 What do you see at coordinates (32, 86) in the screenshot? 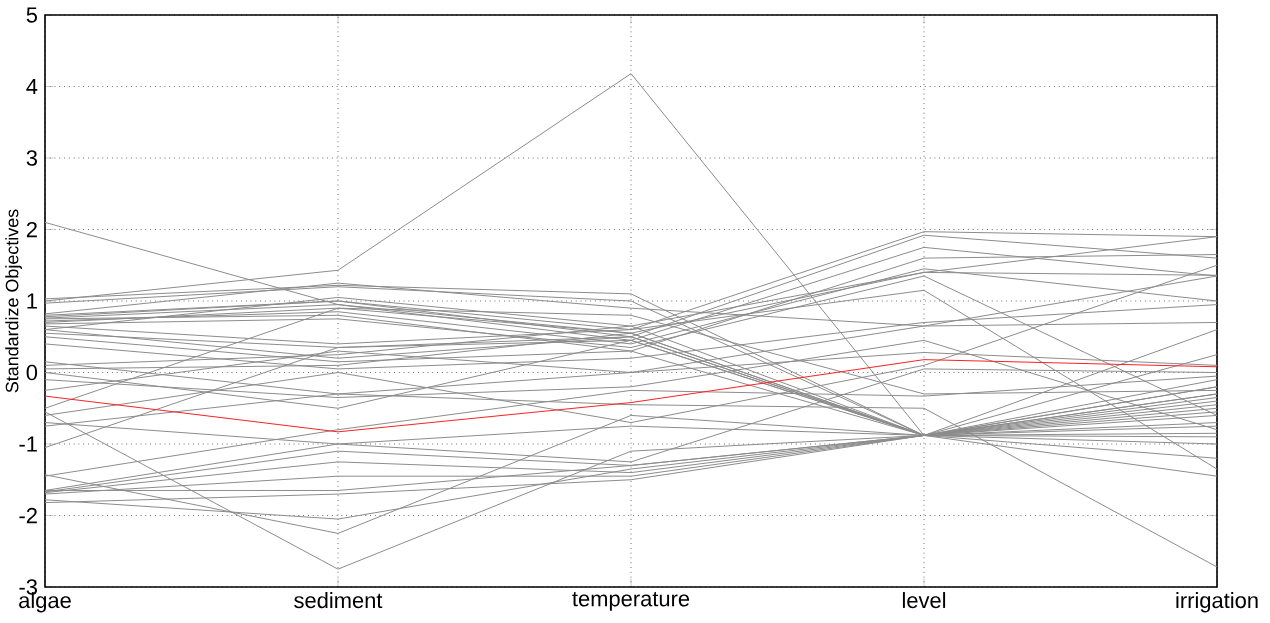
I see `y-tick-label: 4` at bounding box center [32, 86].